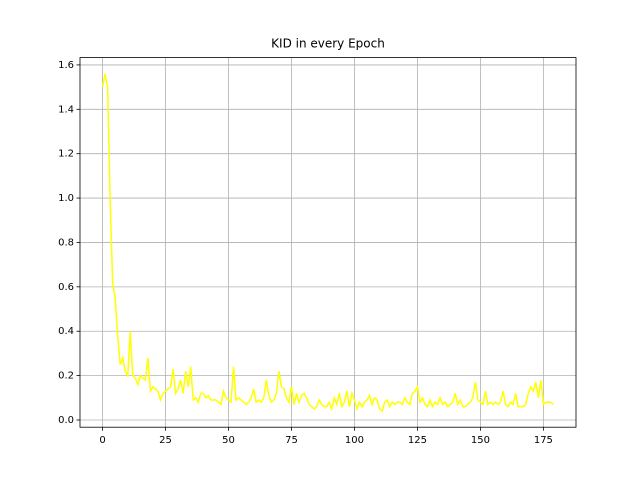  What do you see at coordinates (228, 440) in the screenshot?
I see `x-tick-label: 50` at bounding box center [228, 440].